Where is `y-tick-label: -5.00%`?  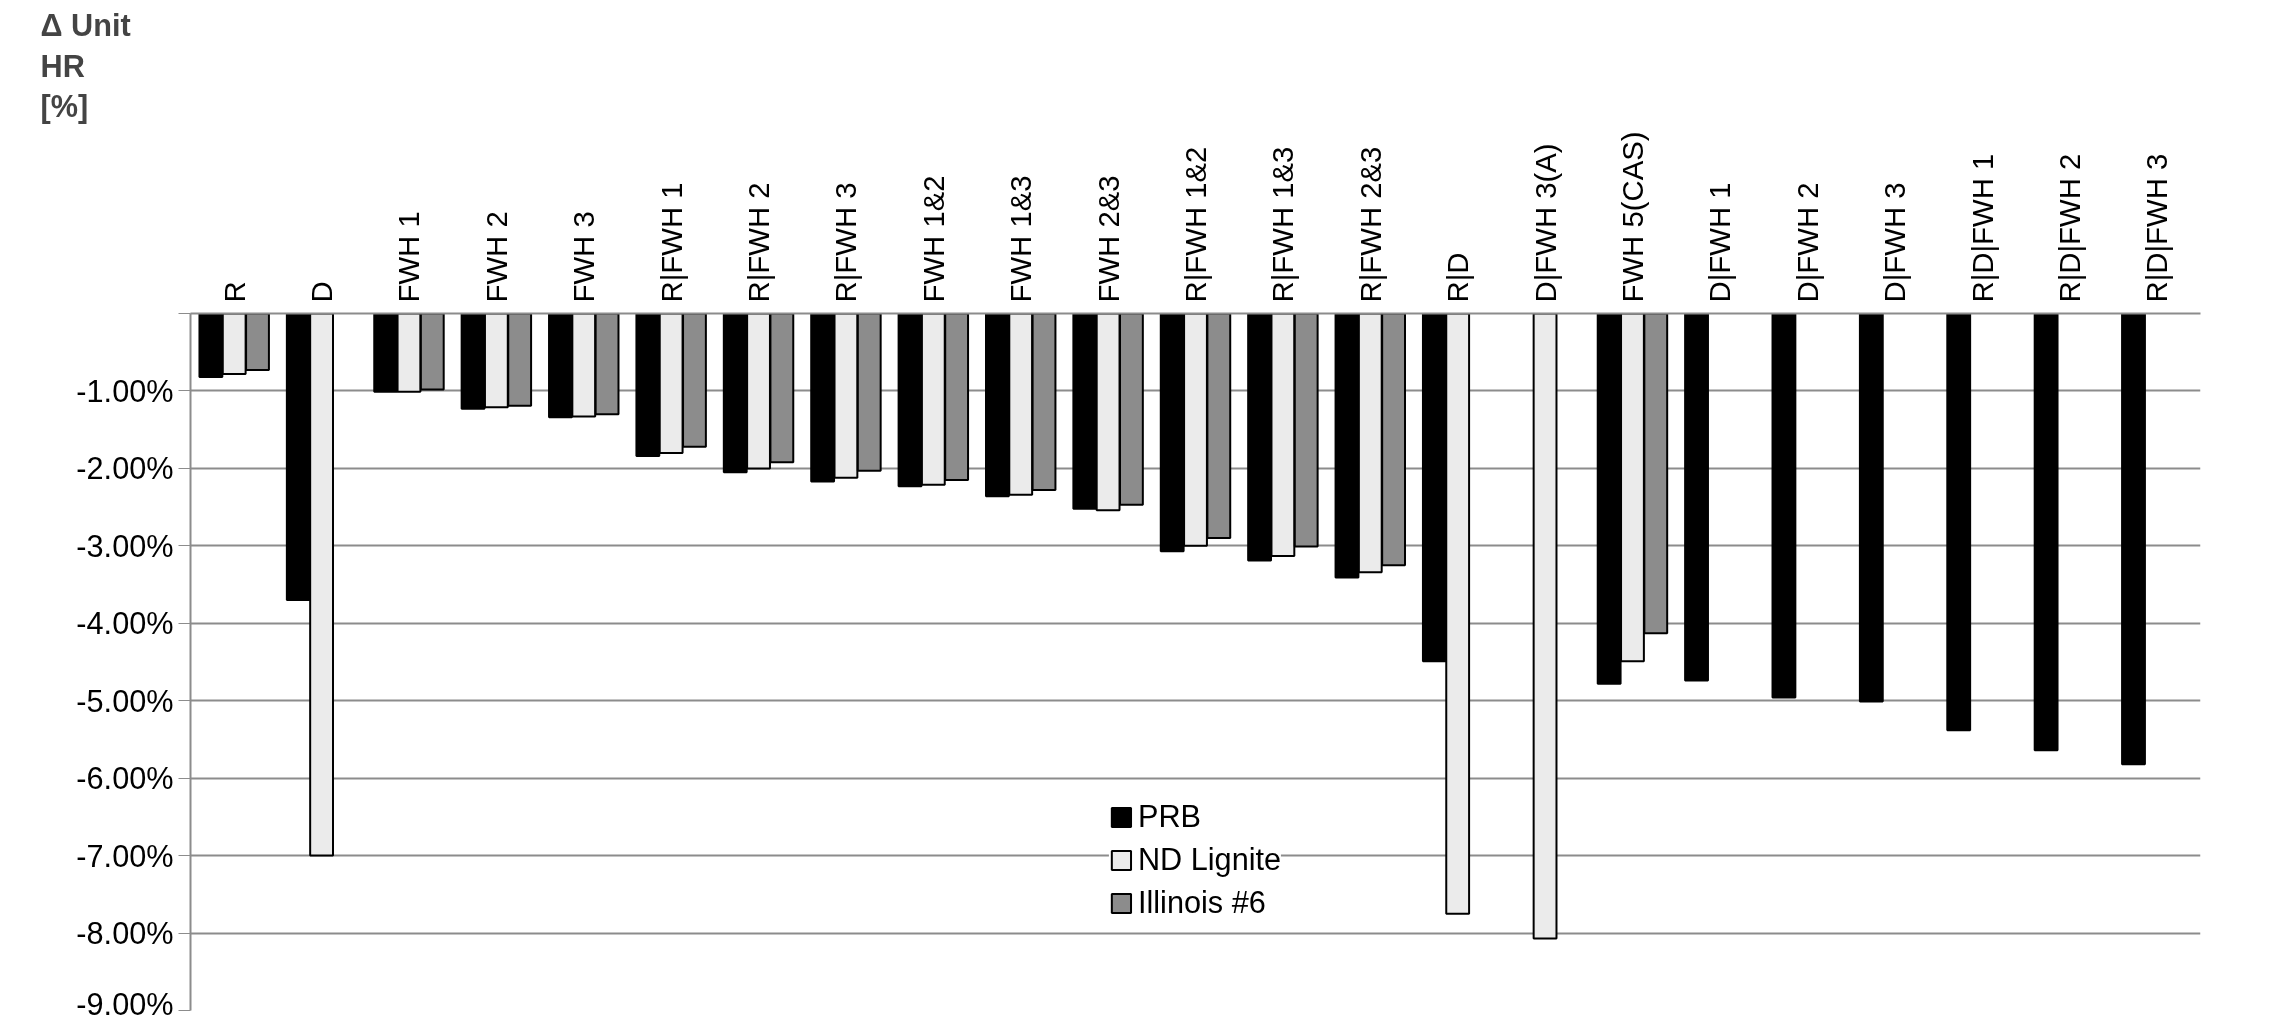 y-tick-label: -5.00% is located at coordinates (125, 700).